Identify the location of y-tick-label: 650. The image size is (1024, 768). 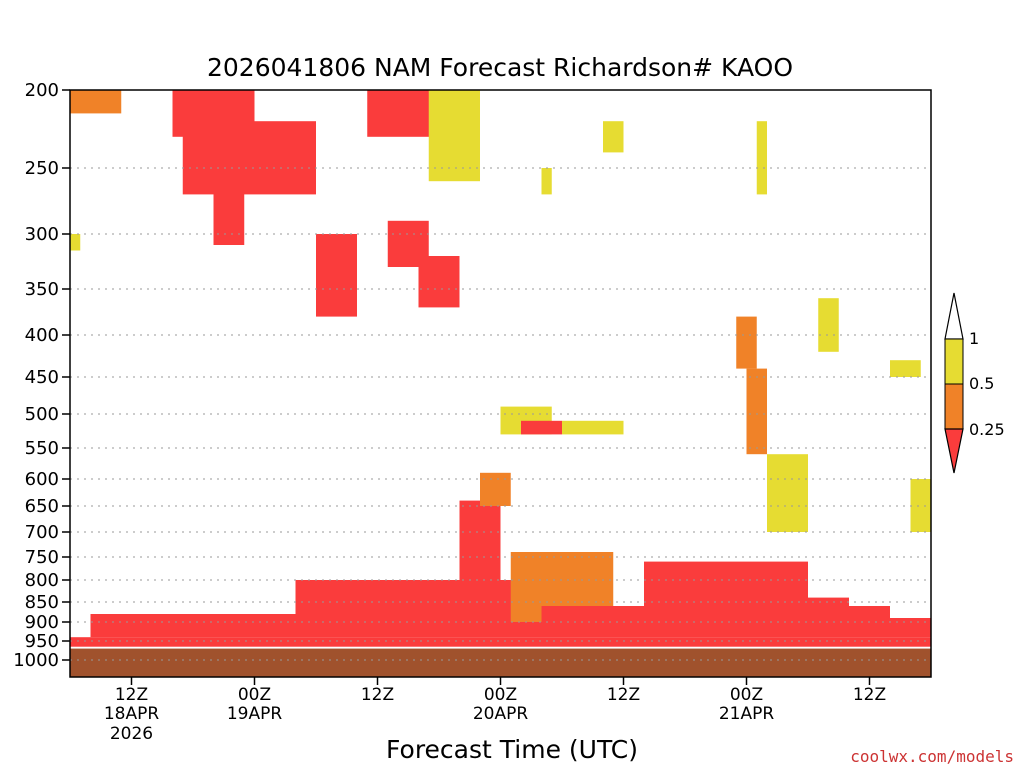
(42, 506).